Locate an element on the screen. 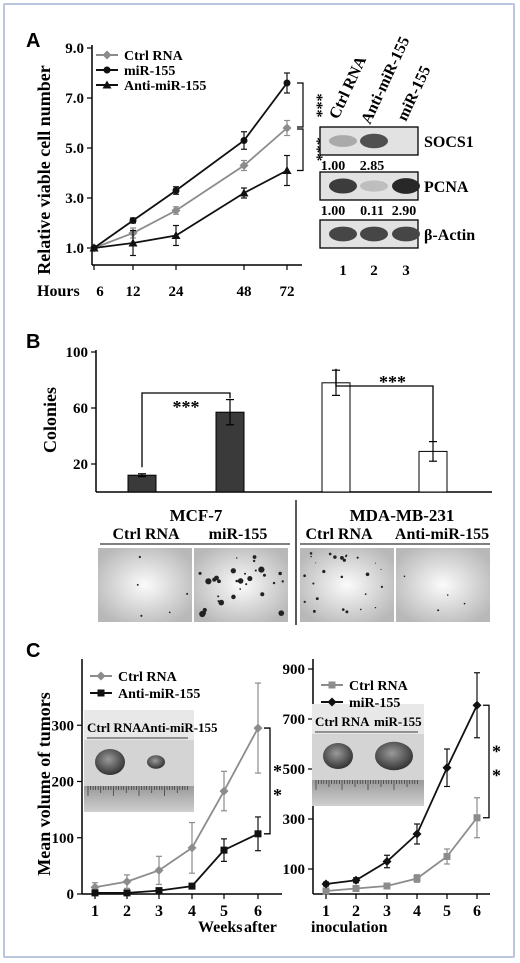 This screenshot has width=520, height=963. blot-row-label: β-Actin is located at coordinates (449, 235).